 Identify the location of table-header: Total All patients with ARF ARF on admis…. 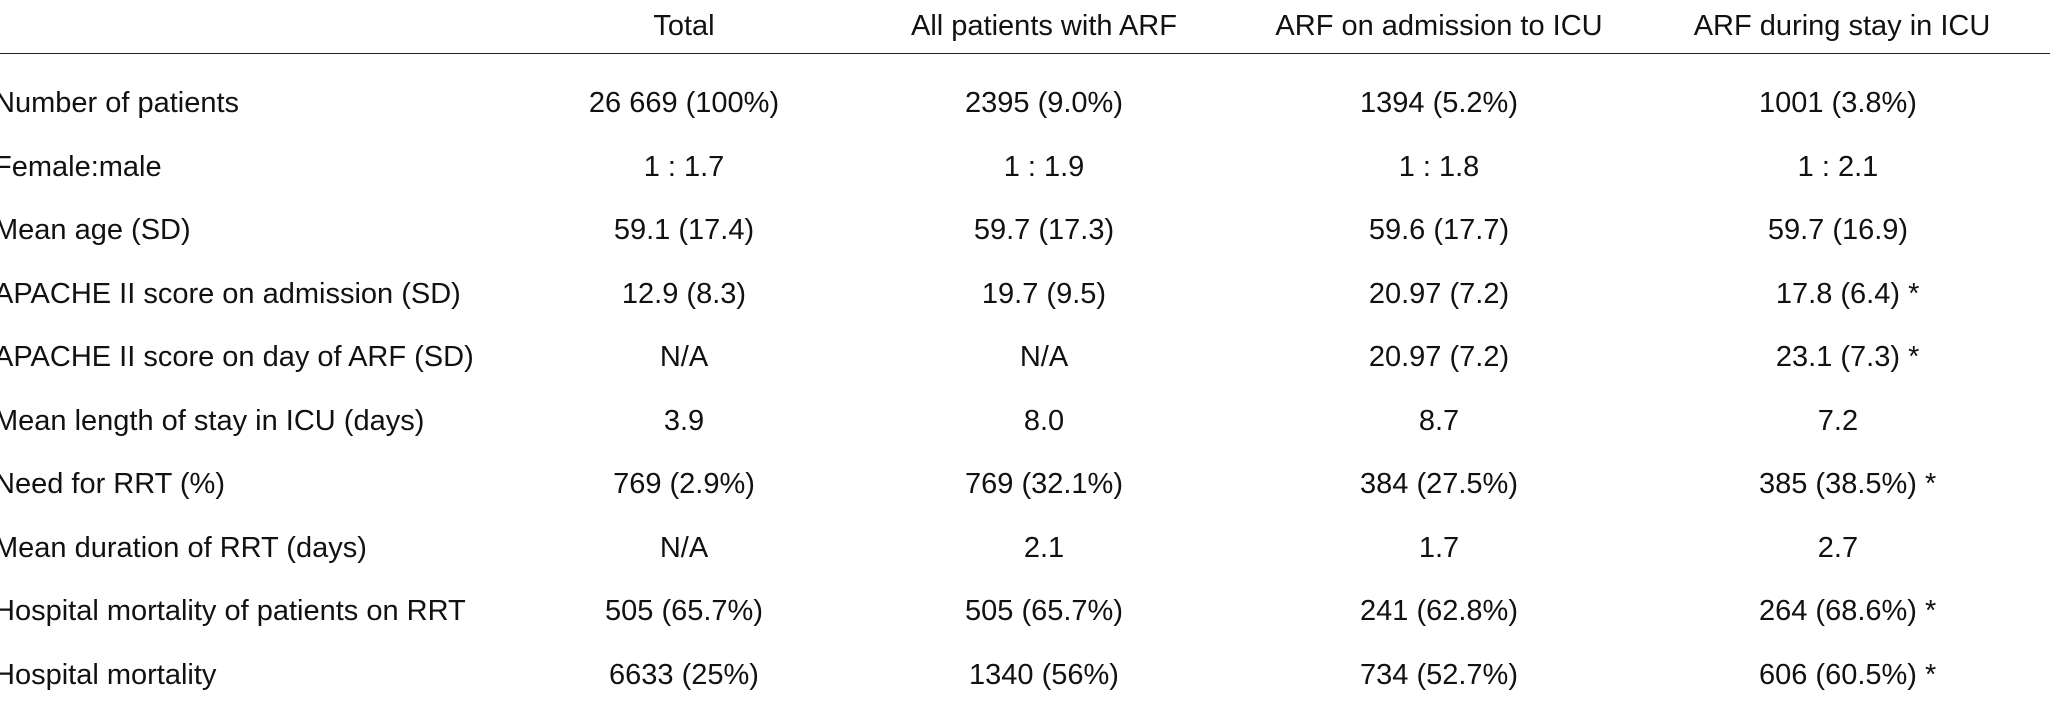
(1025, 27).